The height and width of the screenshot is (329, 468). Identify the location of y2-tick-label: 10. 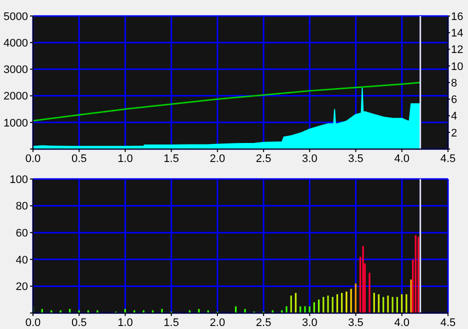
(457, 66).